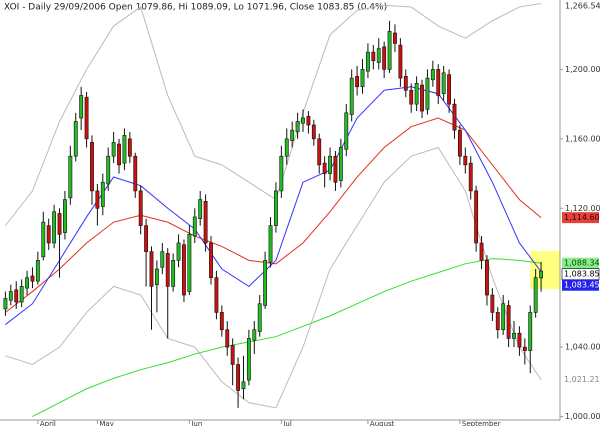 This screenshot has height=426, width=600. What do you see at coordinates (582, 263) in the screenshot?
I see `last-value-label: 1,088.34` at bounding box center [582, 263].